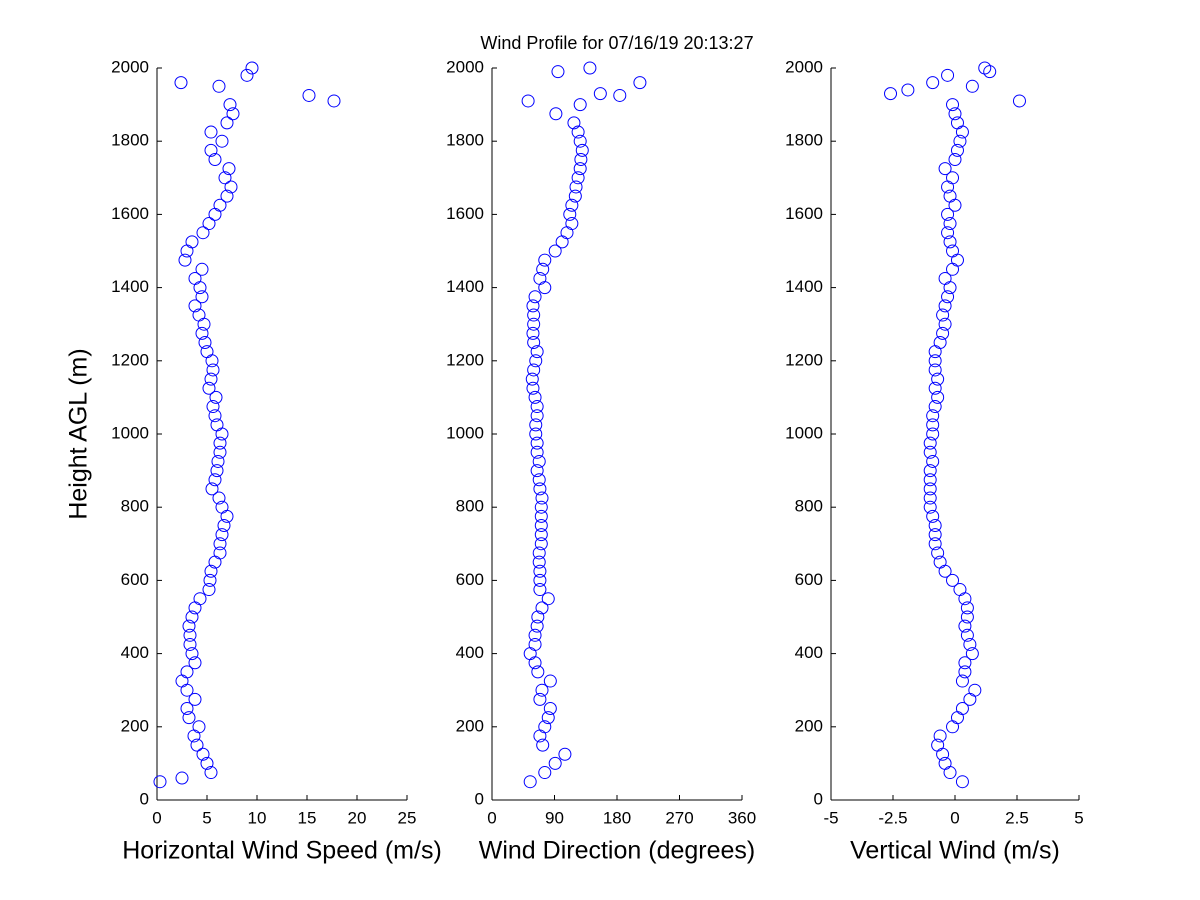 This screenshot has height=900, width=1200. Describe the element at coordinates (156, 817) in the screenshot. I see `x-tick-label: 0` at that location.